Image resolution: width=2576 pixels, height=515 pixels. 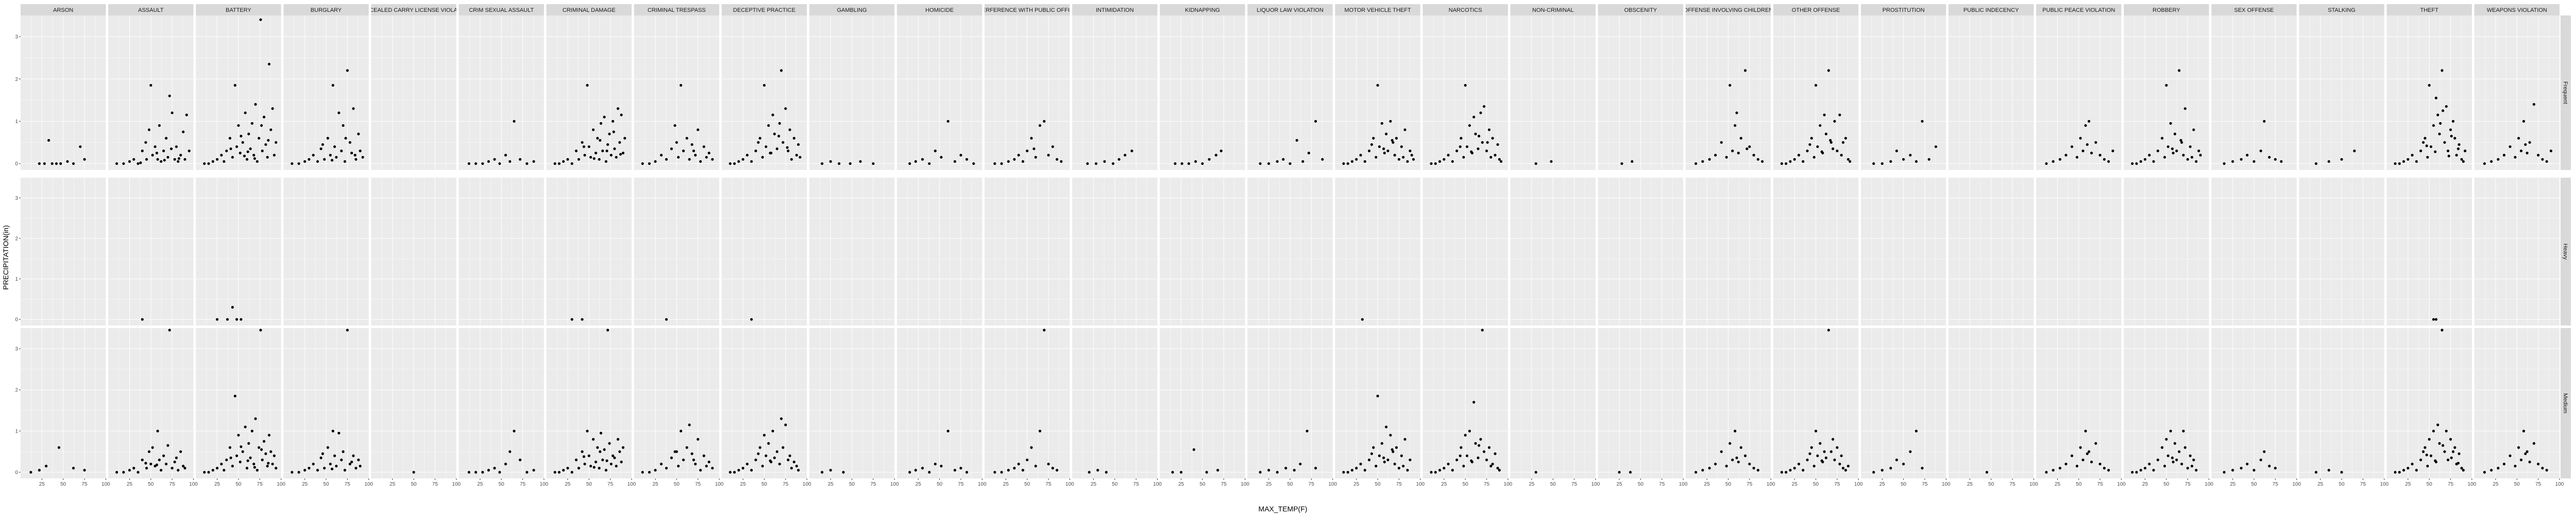 What do you see at coordinates (677, 10) in the screenshot?
I see `strip-label: CRIMINAL TRESPASS` at bounding box center [677, 10].